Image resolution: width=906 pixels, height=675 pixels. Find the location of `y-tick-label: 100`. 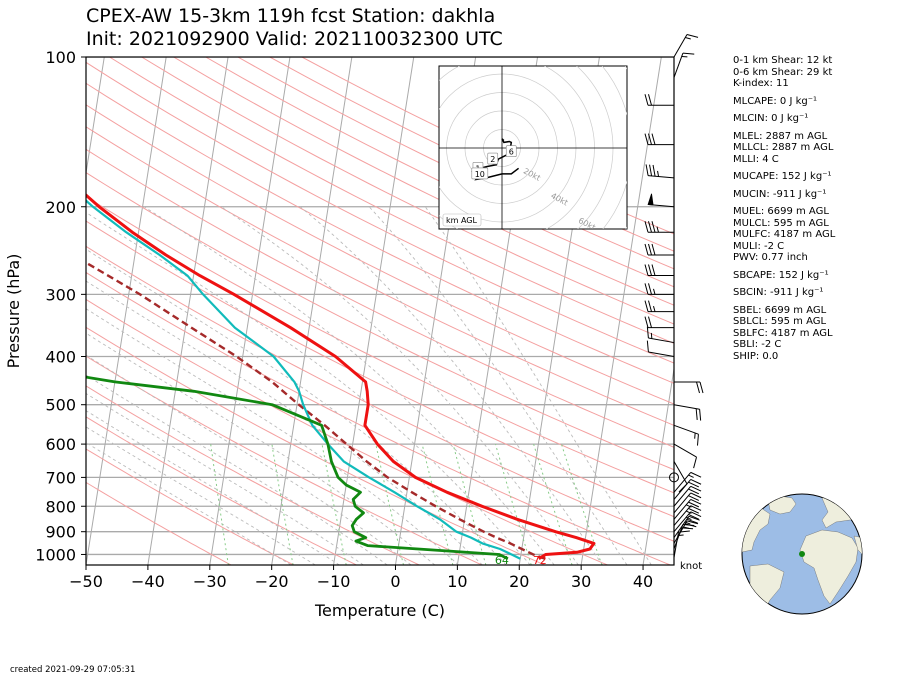

y-tick-label: 100 is located at coordinates (60, 57).